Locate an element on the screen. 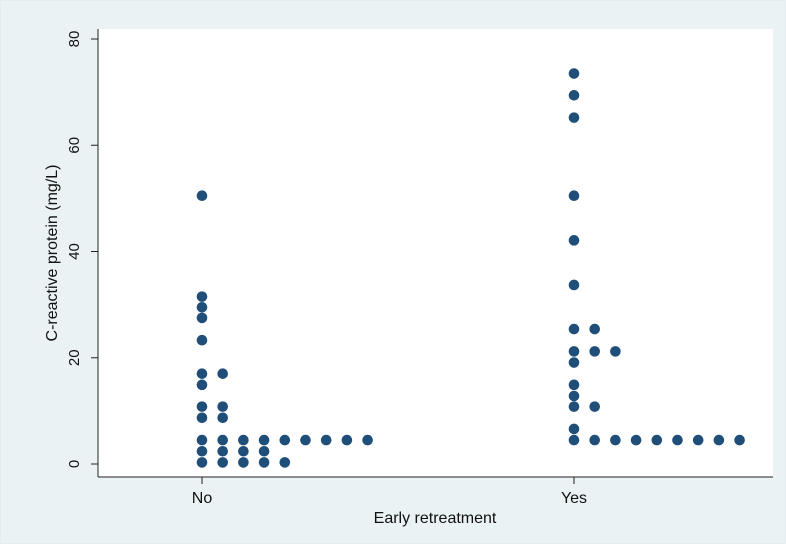 The height and width of the screenshot is (550, 786). y-tick-label: 0 is located at coordinates (74, 464).